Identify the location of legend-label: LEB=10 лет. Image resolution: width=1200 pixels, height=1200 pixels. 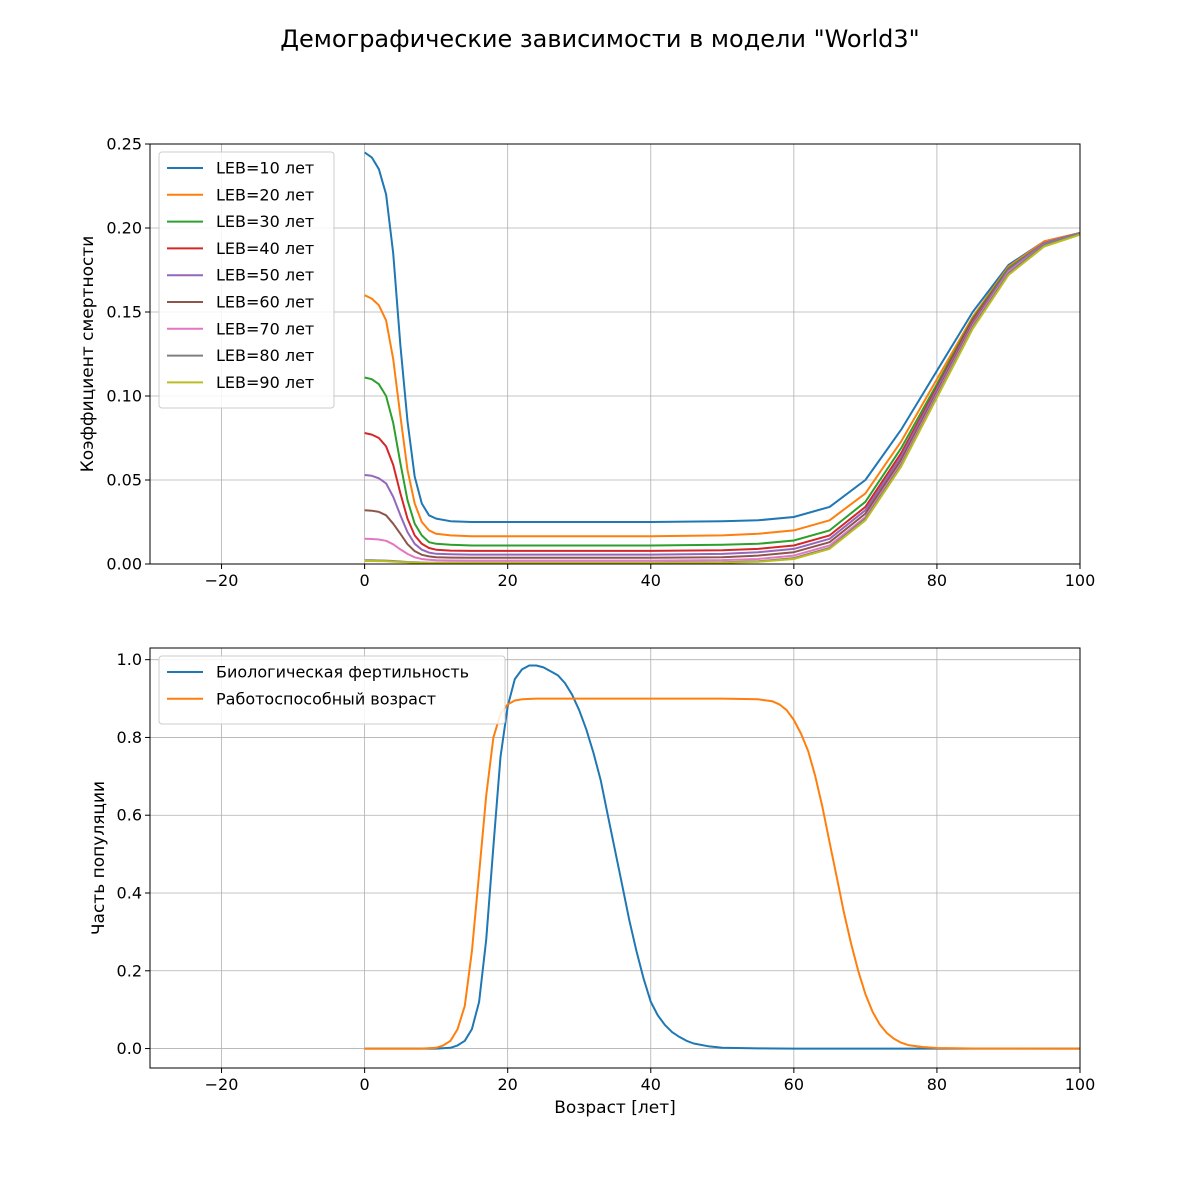
(265, 168).